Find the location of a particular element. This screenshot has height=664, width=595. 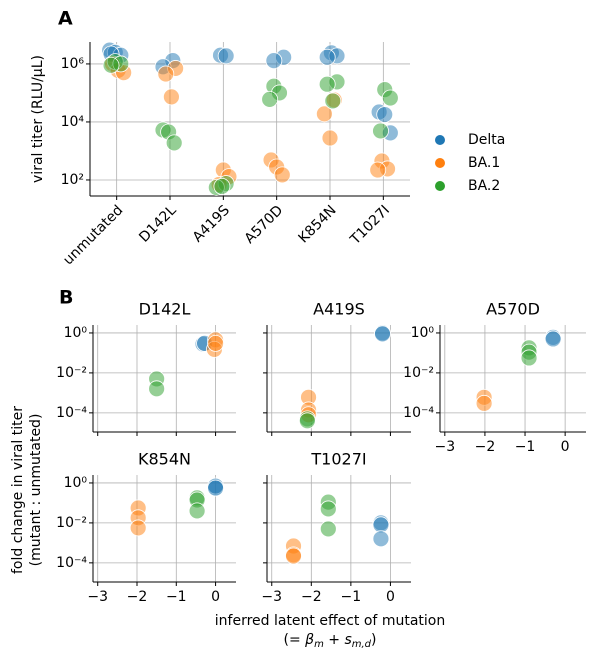

x-tick-label: unmutated is located at coordinates (93, 235).